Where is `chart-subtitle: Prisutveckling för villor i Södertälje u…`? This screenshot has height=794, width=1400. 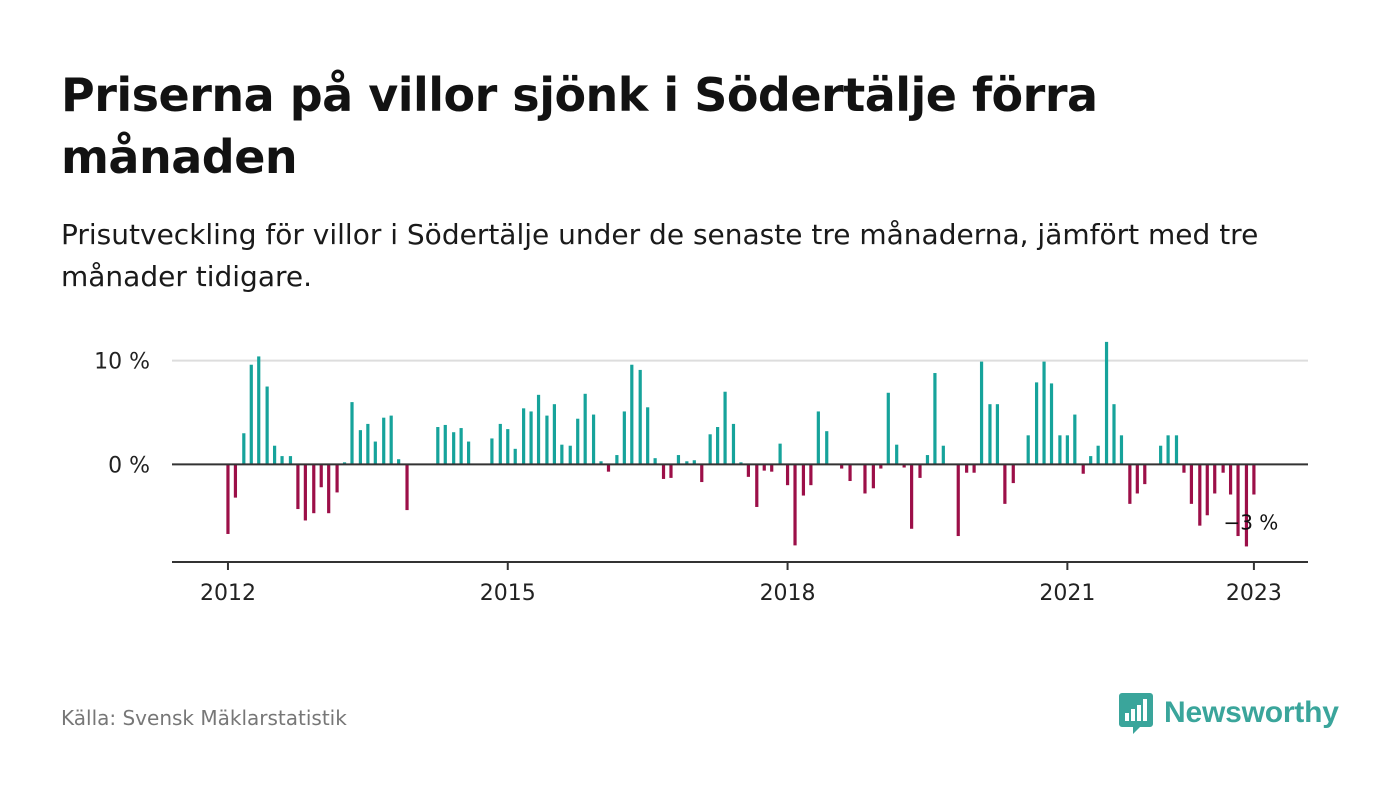
chart-subtitle: Prisutveckling för villor i Södertälje u… is located at coordinates (660, 255).